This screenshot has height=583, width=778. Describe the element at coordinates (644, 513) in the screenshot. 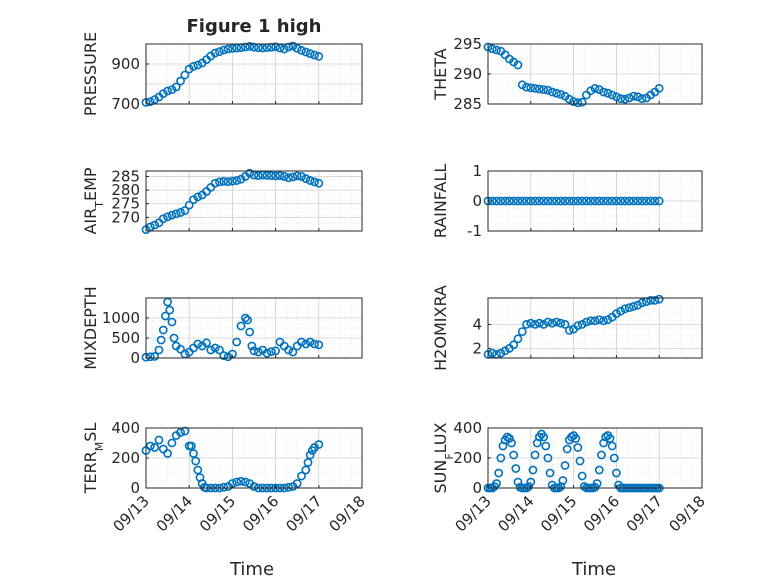

I see `x-tick-label: 09/17` at that location.